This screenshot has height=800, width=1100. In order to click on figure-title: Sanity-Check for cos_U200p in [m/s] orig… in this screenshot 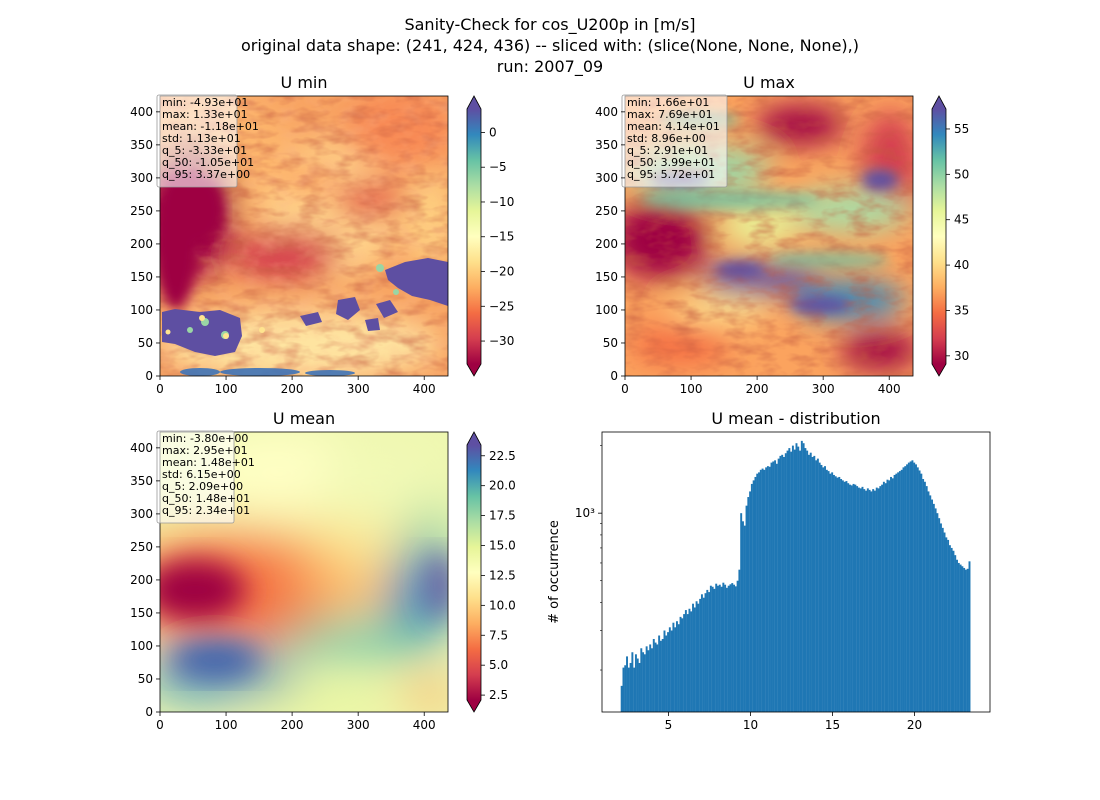, I will do `click(550, 46)`.